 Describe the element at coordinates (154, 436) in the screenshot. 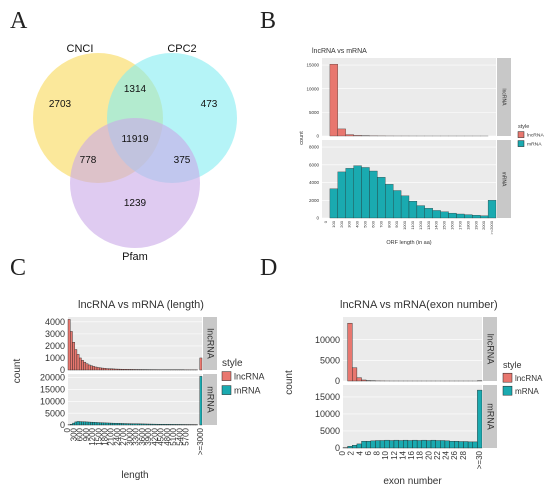

I see `x-tick-label: 4200` at that location.